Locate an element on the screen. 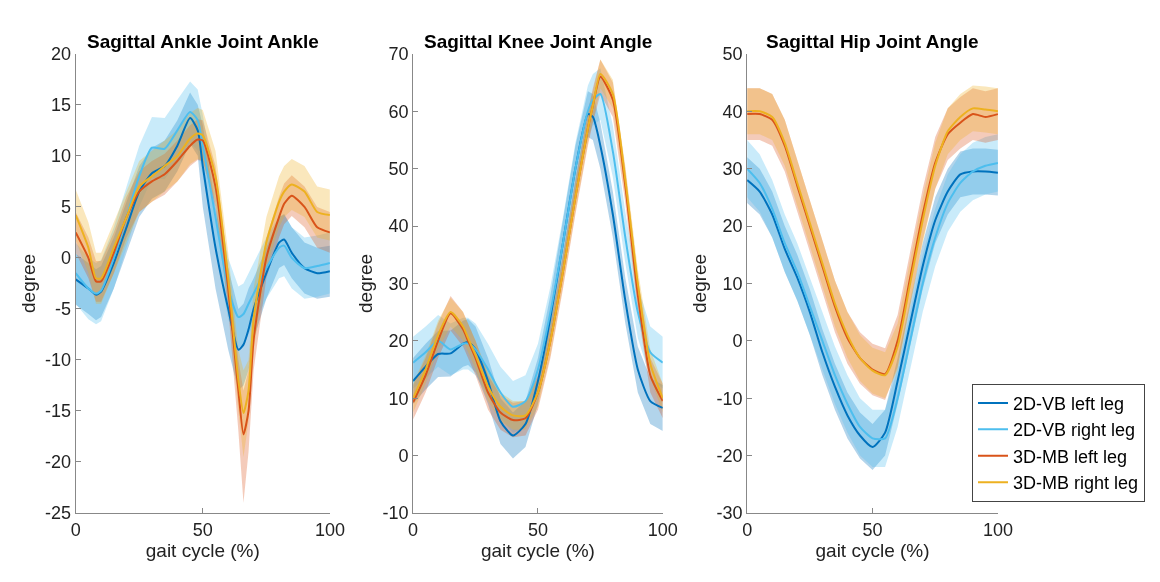 This screenshot has width=1160, height=582. chart-title: Sagittal Ankle Joint Ankle is located at coordinates (203, 41).